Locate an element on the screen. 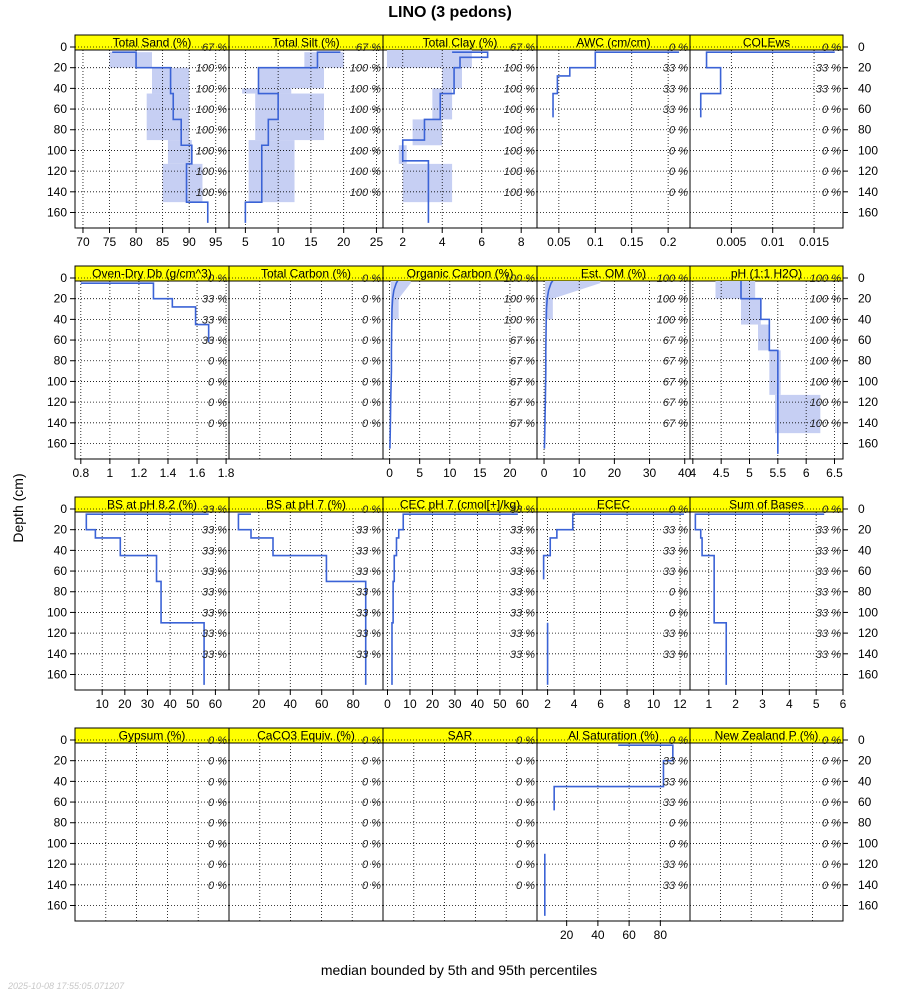 Image resolution: width=900 pixels, height=1000 pixels. panel-strip-label: Total Sand (%) is located at coordinates (152, 43).